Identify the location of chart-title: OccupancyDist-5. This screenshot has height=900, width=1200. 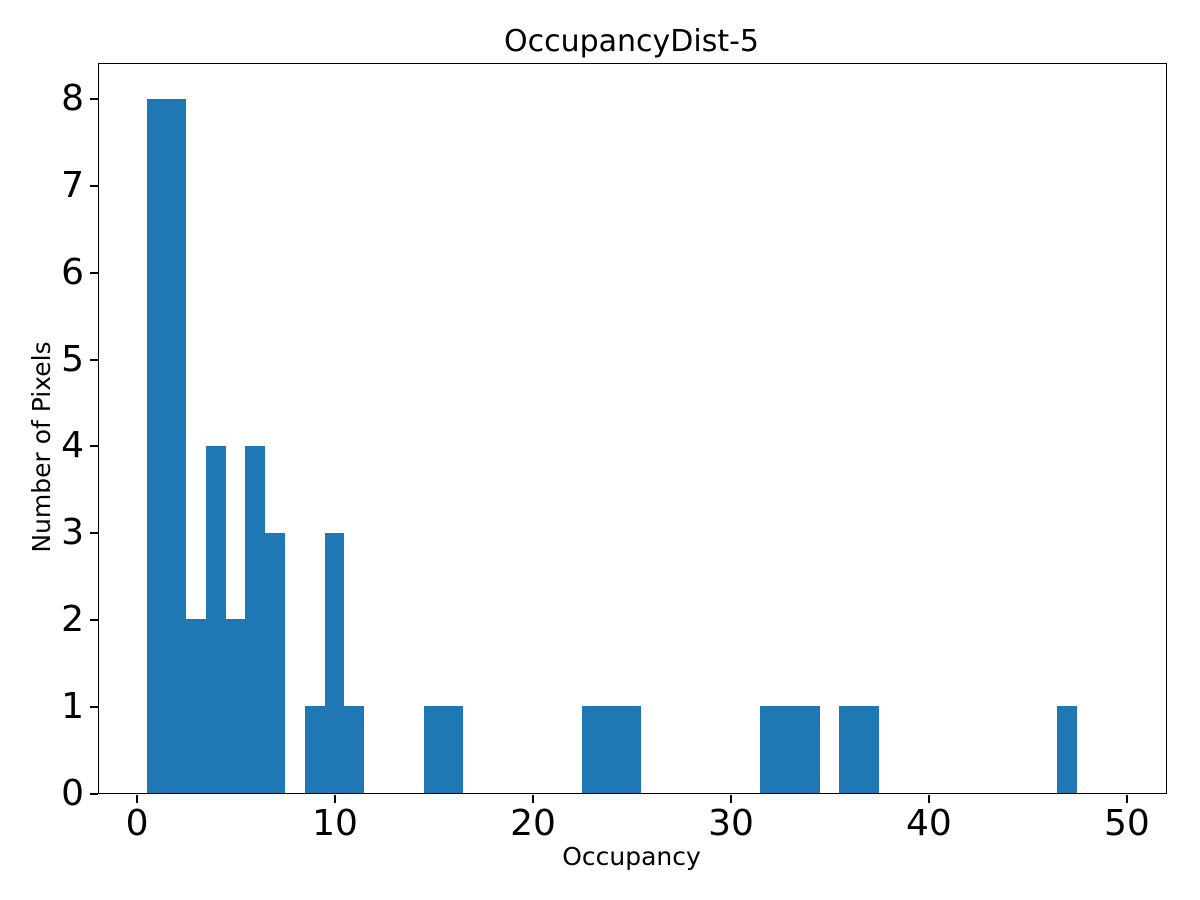
(631, 41).